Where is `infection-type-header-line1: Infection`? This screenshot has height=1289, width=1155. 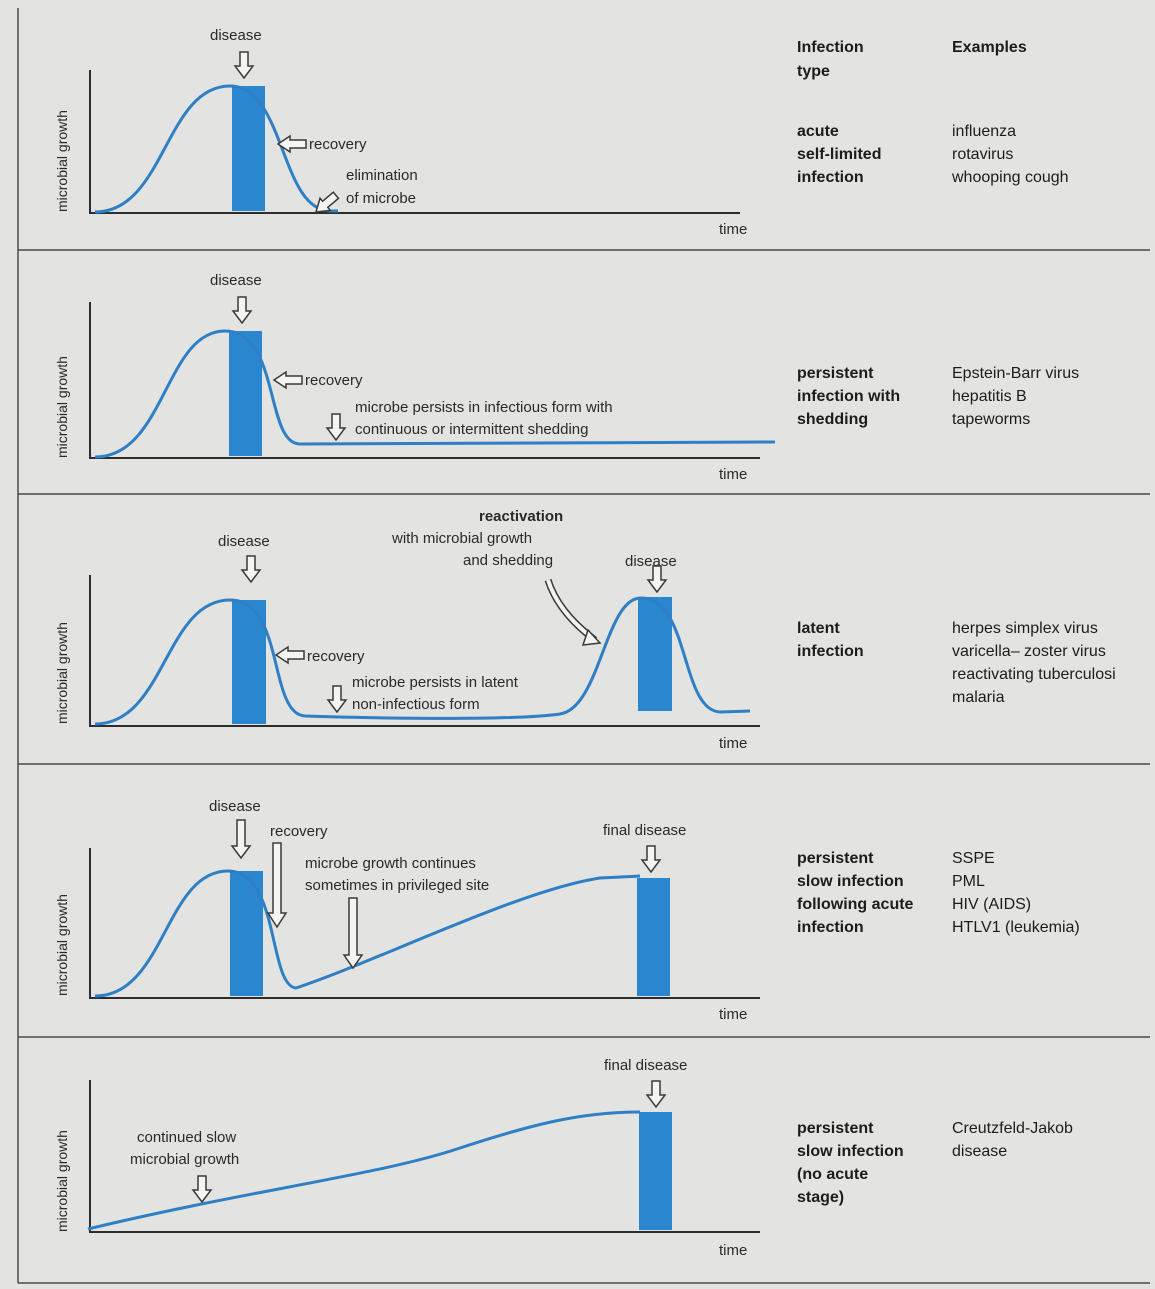
infection-type-header-line1: Infection is located at coordinates (830, 47).